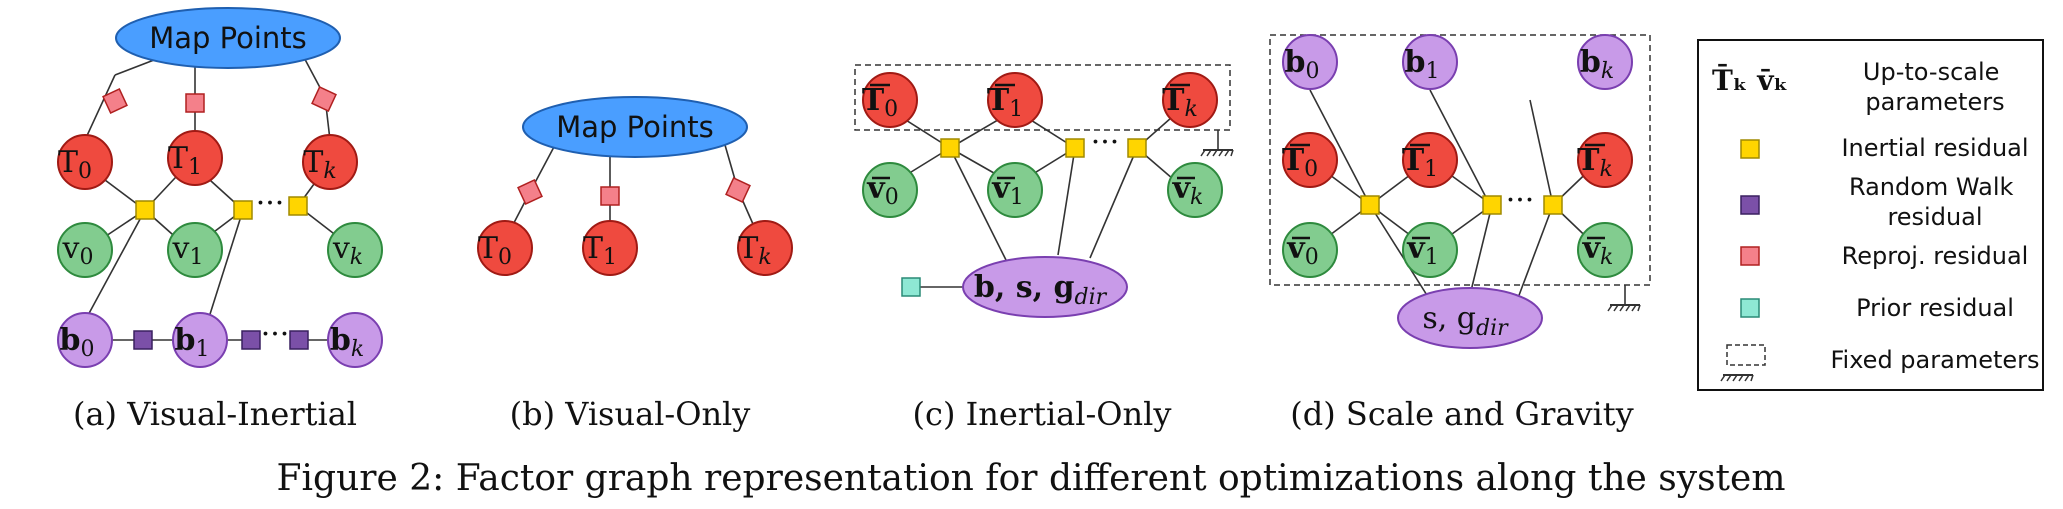 The image size is (2063, 509). I want to click on bias-scale-gravity-label: b, s, gdir, so click(1041, 290).